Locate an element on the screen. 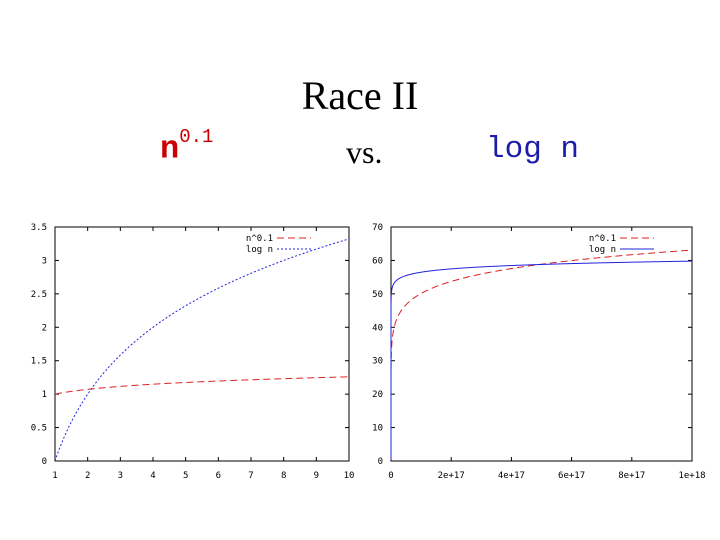 The height and width of the screenshot is (540, 720). y-tick-label: 60 is located at coordinates (377, 261).